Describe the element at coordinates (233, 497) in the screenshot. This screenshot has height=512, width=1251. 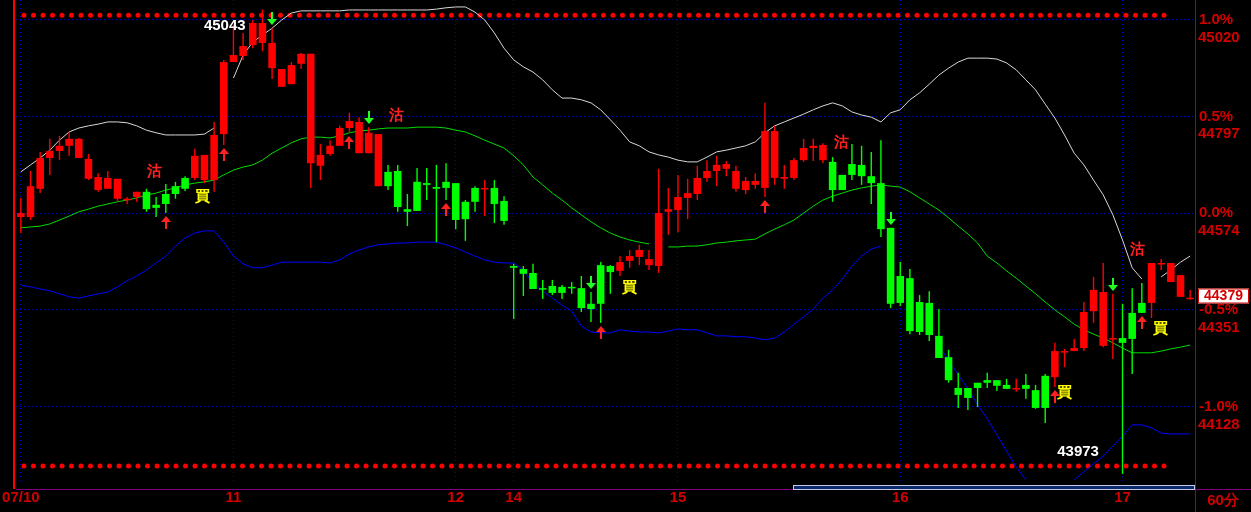
I see `x-tick-label: 11` at that location.